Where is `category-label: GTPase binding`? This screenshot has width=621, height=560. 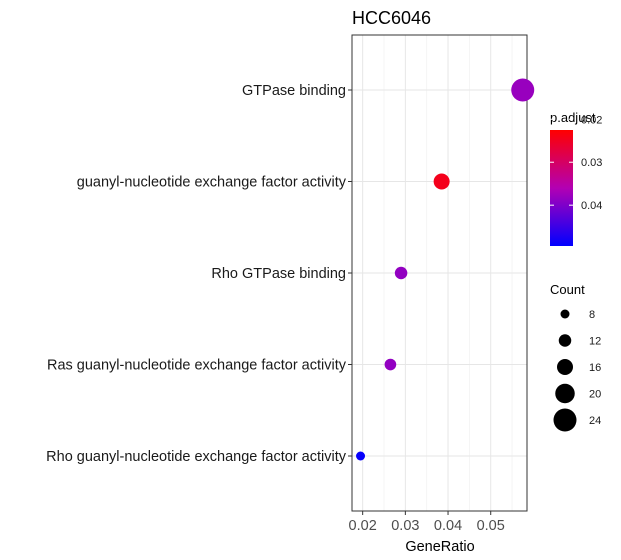
category-label: GTPase binding is located at coordinates (294, 91).